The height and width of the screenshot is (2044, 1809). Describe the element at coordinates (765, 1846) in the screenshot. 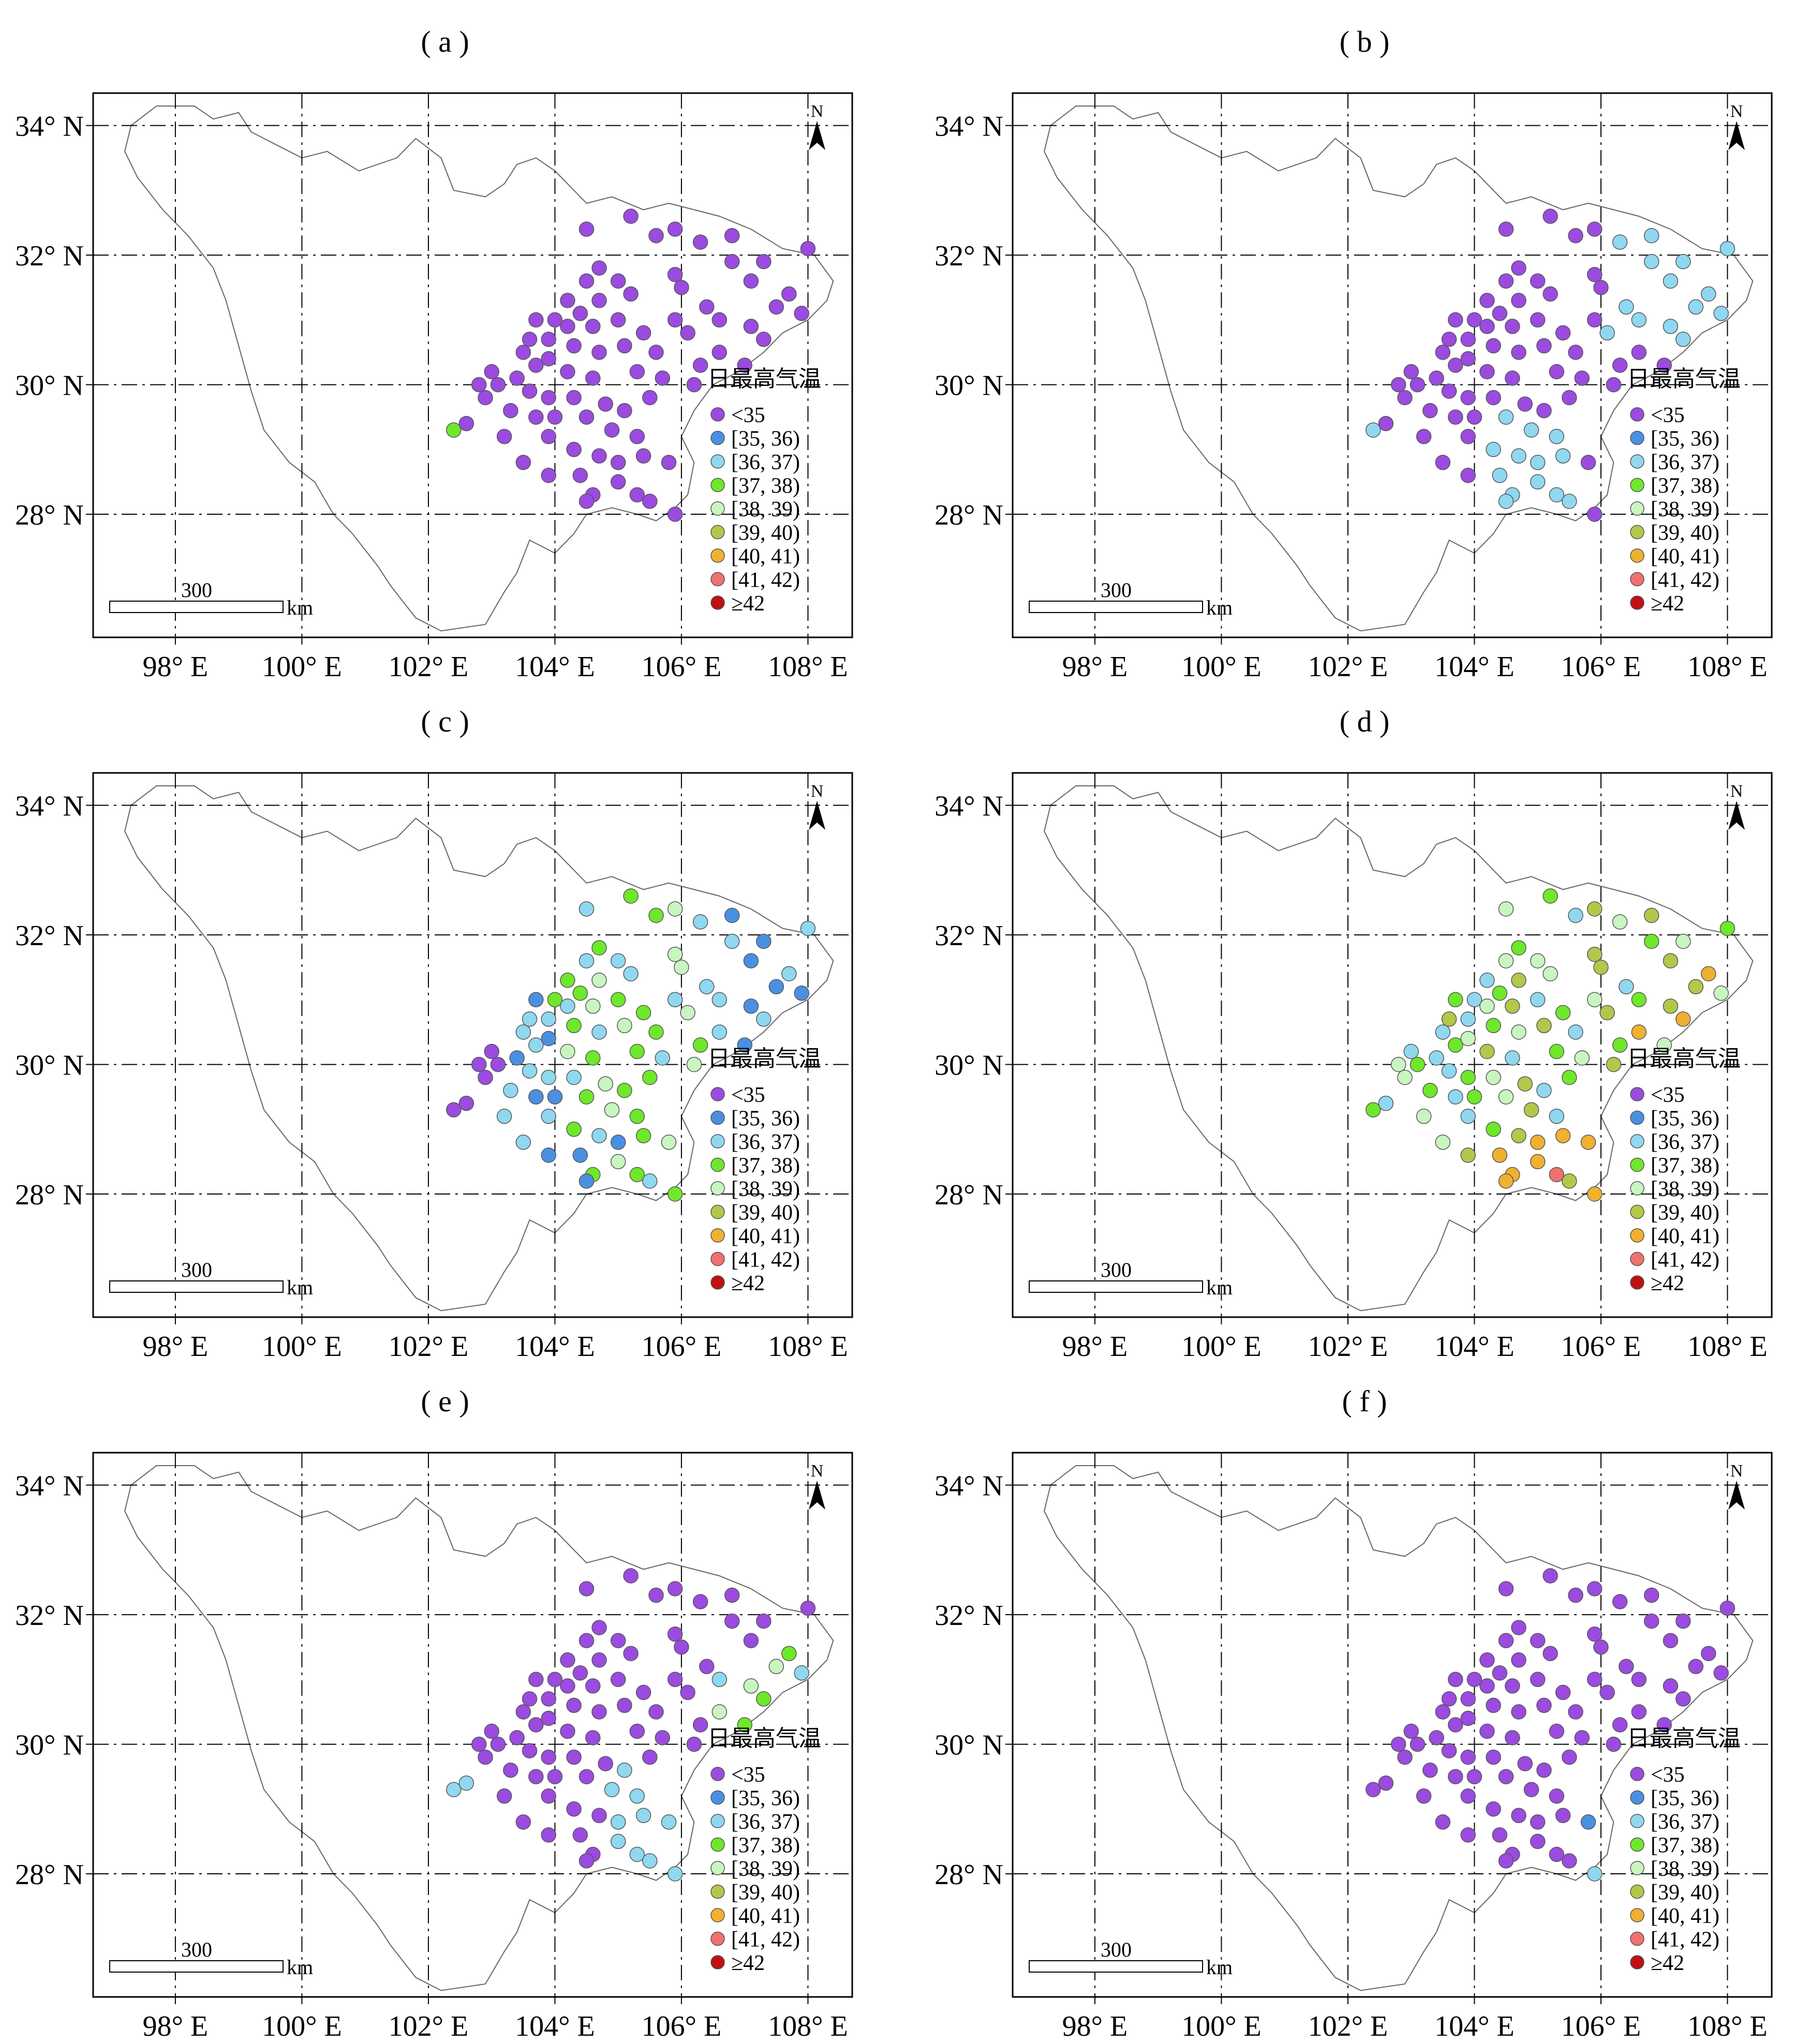

I see `legend-item-label: [37, 38)` at that location.